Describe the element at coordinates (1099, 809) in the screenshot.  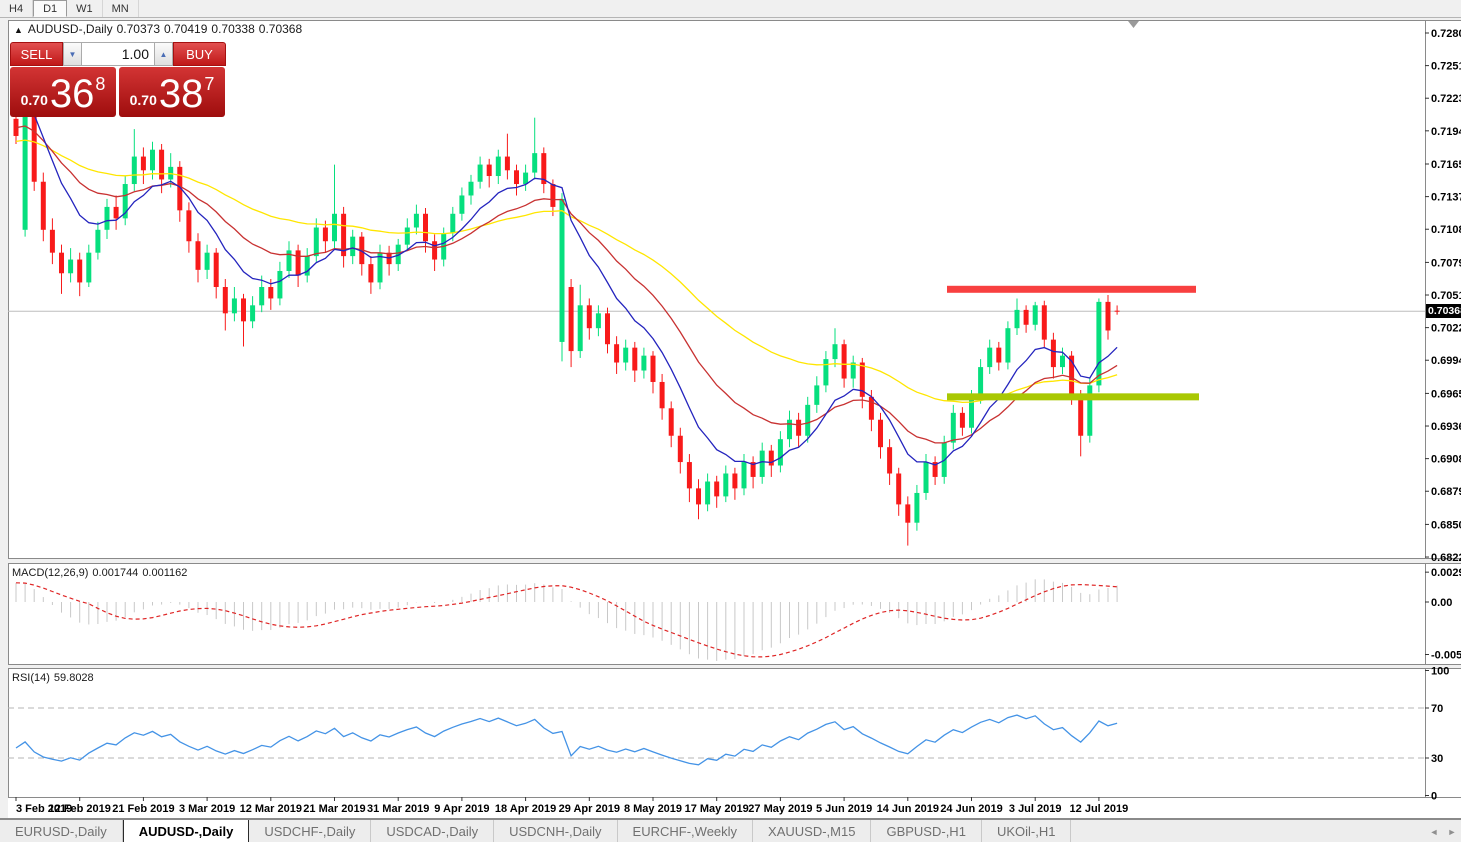
I see `svg-text: 12 Jul 2019` at that location.